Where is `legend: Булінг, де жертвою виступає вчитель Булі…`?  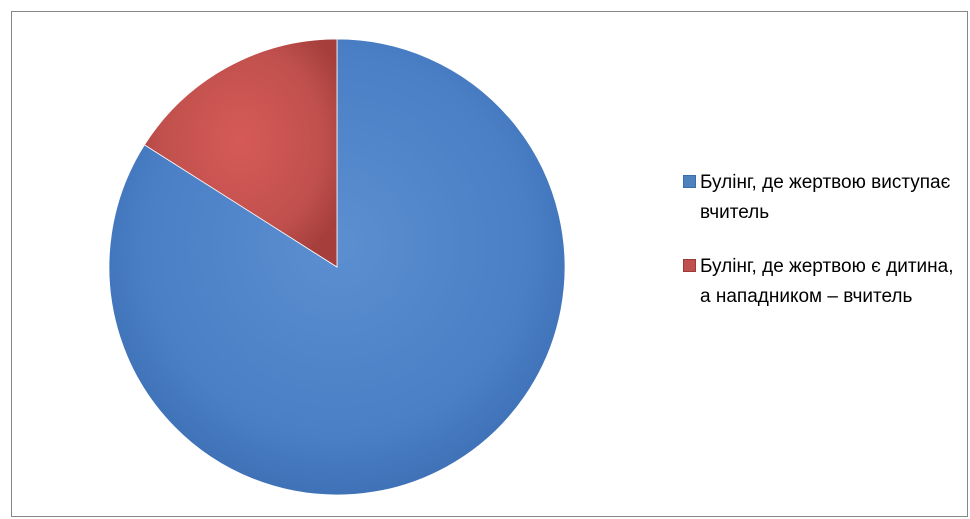 legend: Булінг, де жертвою виступає вчитель Булі… is located at coordinates (825, 252).